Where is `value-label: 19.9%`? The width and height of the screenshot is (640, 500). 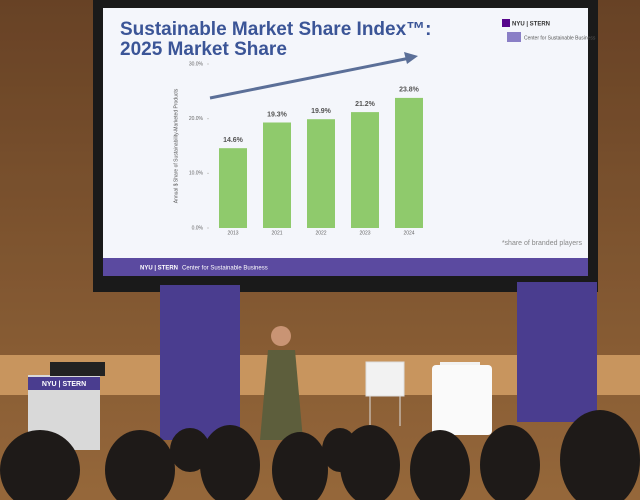 value-label: 19.9% is located at coordinates (321, 111).